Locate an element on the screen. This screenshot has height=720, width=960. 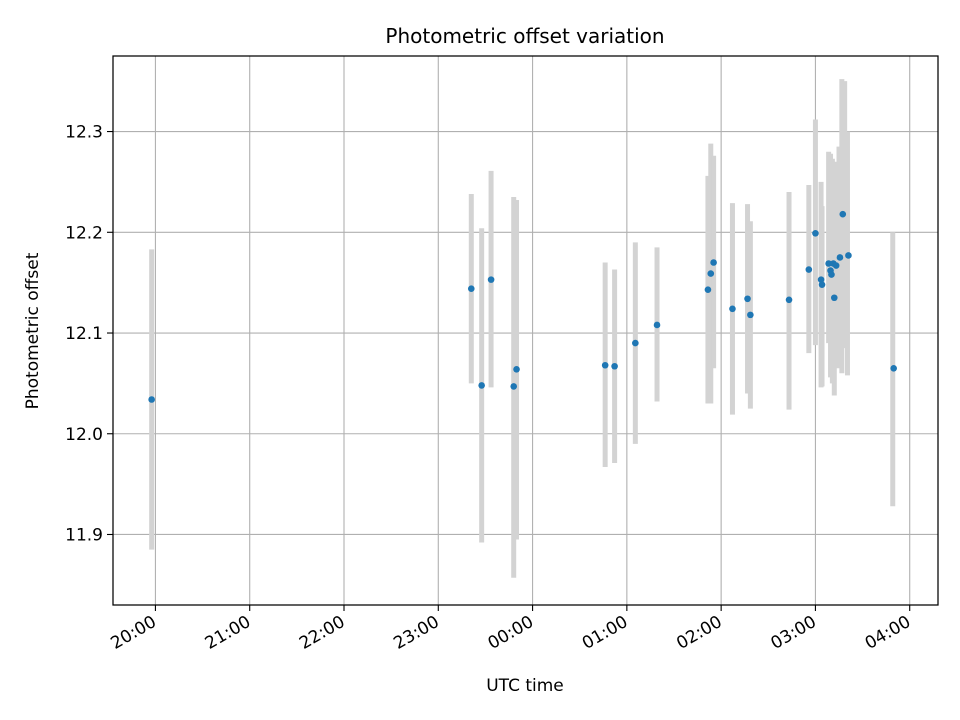
y-axis-ticks: 11.9 12.0 12.1 12.2 12.3 is located at coordinates (89, 334).